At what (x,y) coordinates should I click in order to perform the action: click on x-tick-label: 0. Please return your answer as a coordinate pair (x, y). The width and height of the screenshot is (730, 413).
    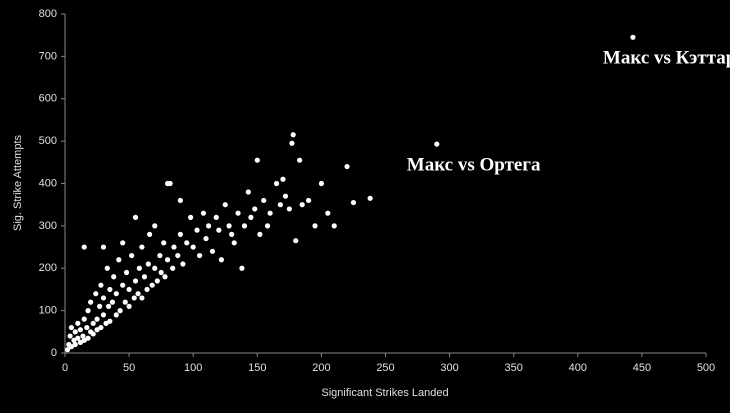
    Looking at the image, I should click on (65, 368).